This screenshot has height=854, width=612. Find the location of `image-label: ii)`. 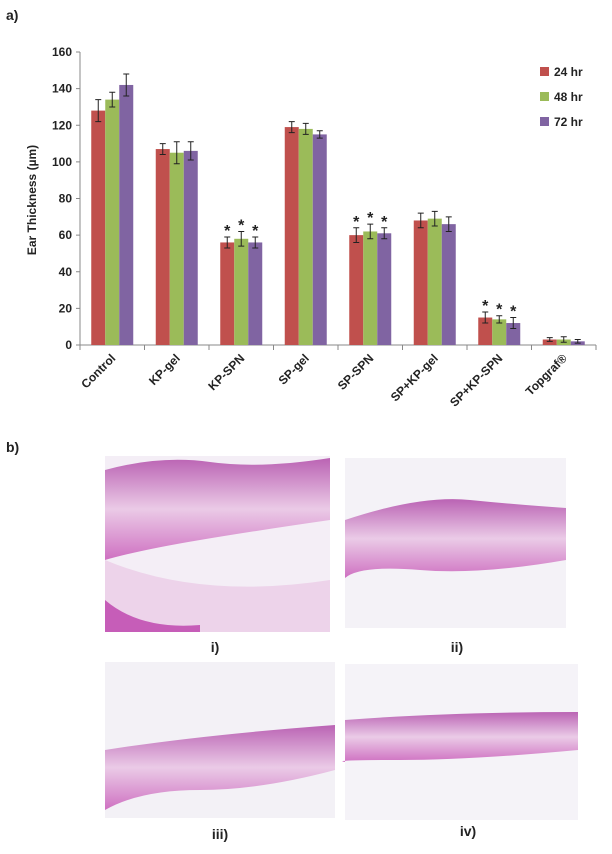

image-label: ii) is located at coordinates (457, 647).